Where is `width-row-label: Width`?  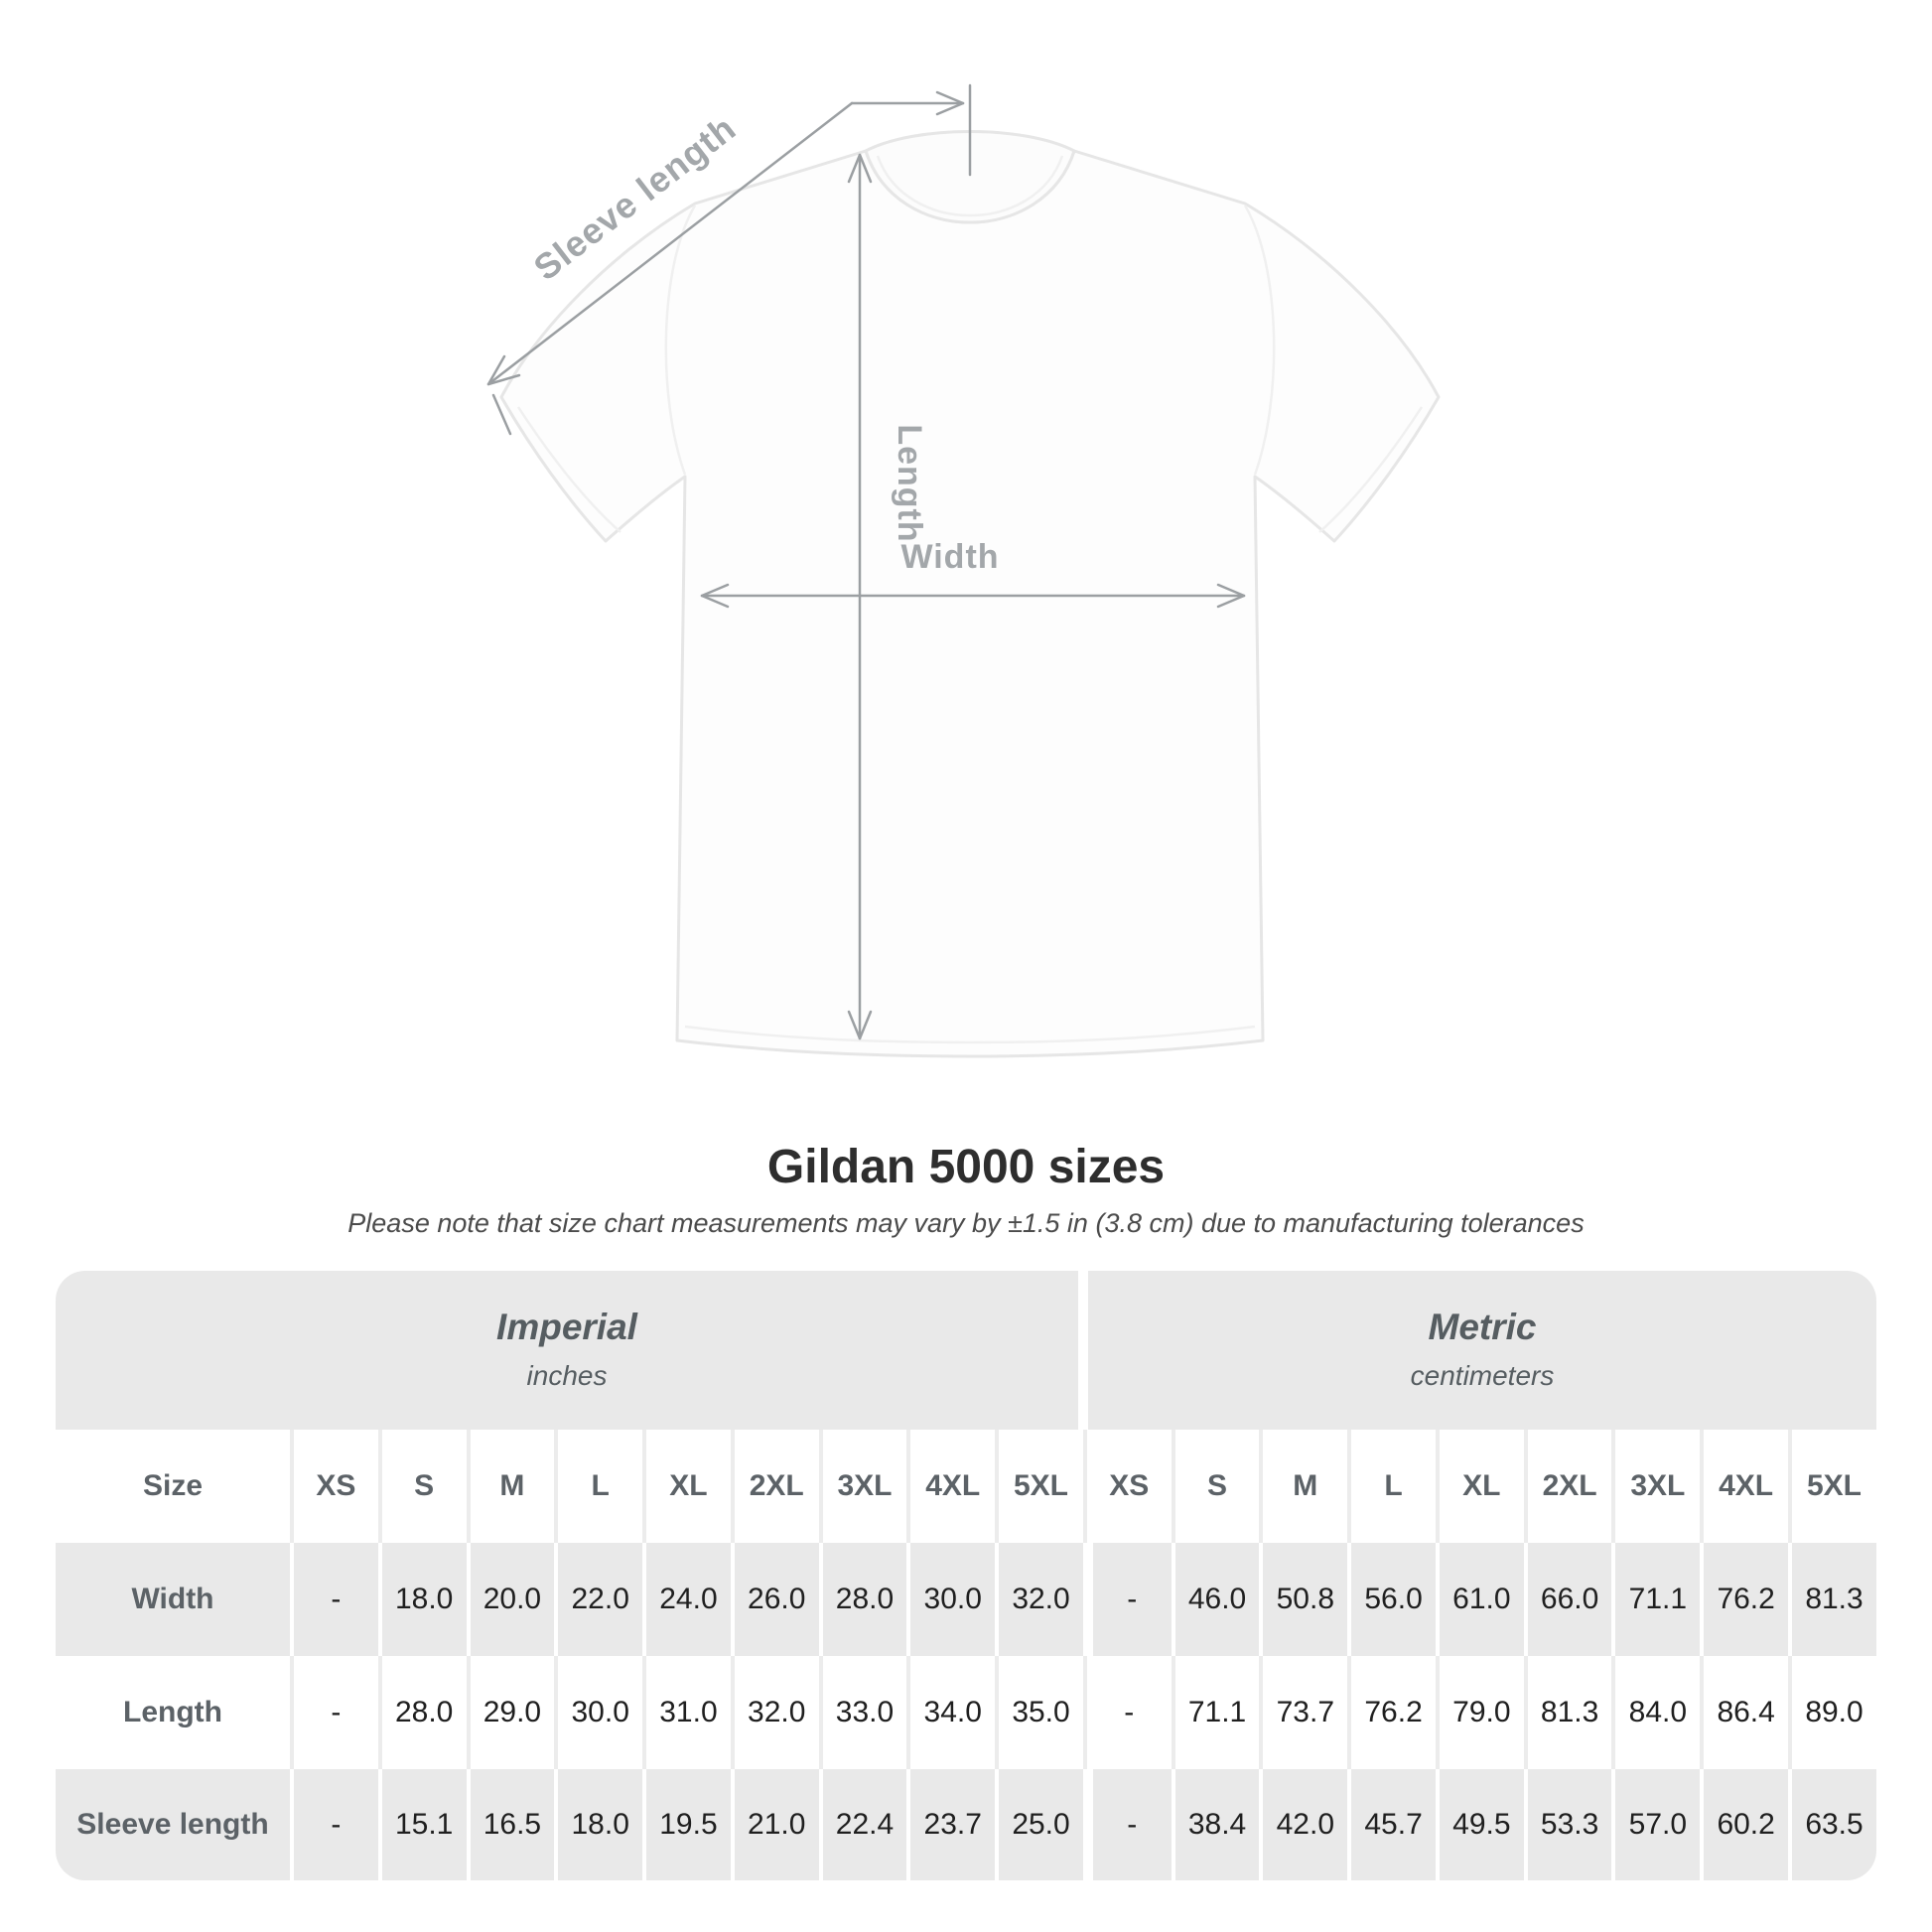 width-row-label: Width is located at coordinates (172, 1599).